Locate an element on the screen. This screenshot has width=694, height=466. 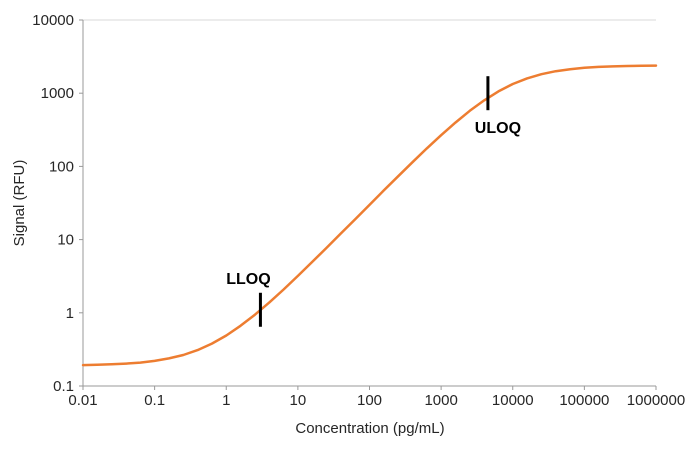
y-tick-label: 10 is located at coordinates (65, 240).